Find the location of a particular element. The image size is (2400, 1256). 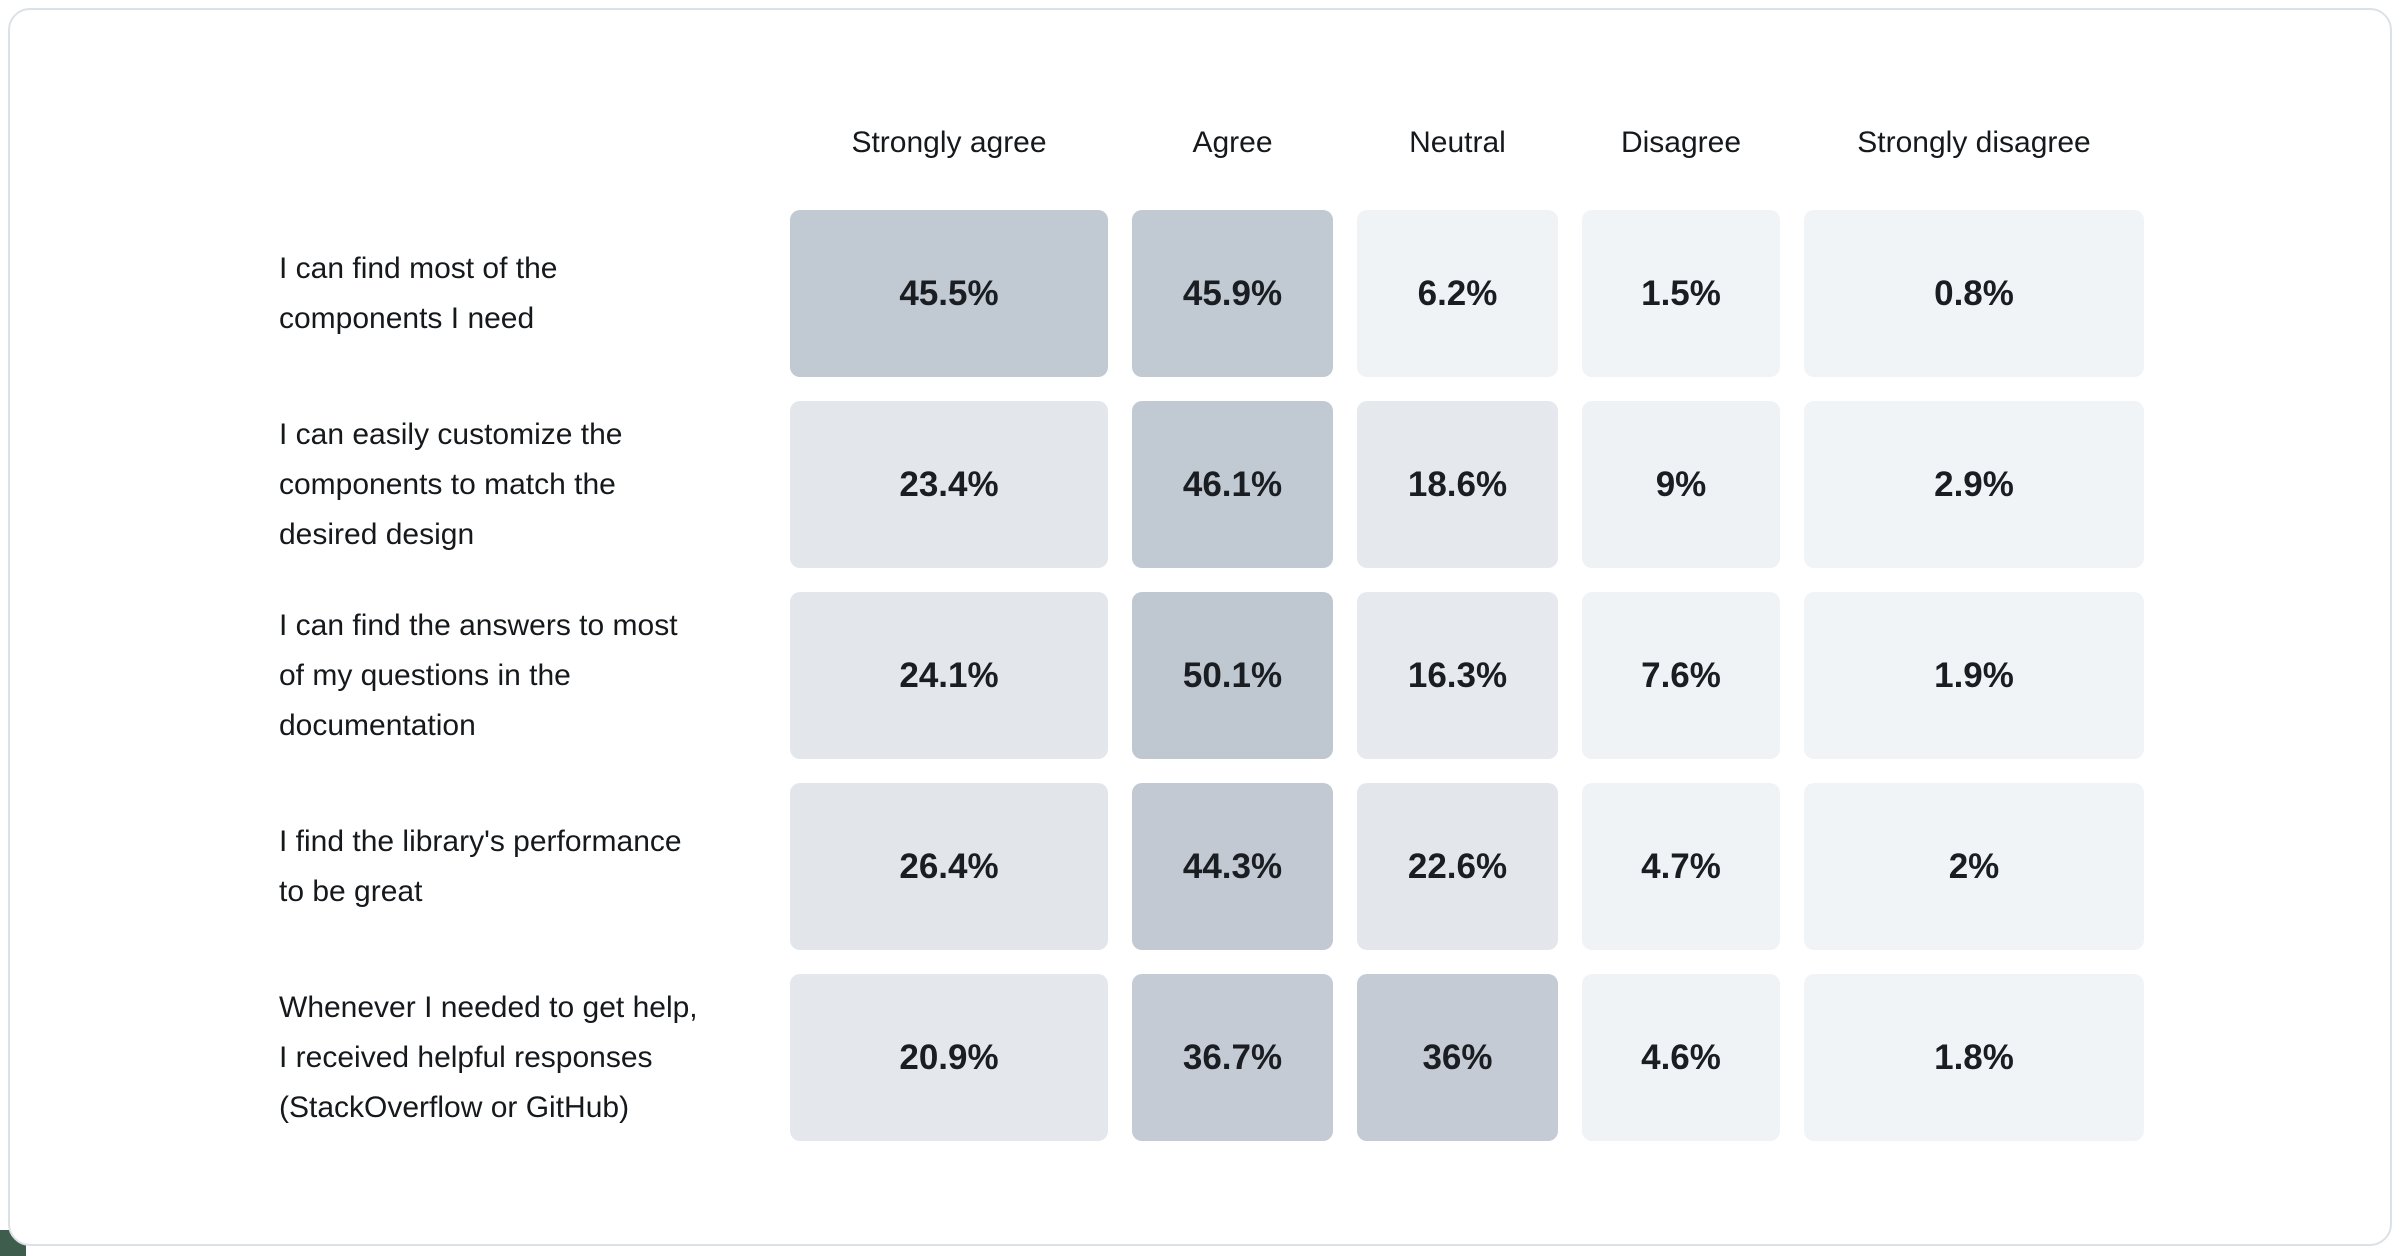

heatmap-cell: 6.2% is located at coordinates (1457, 293).